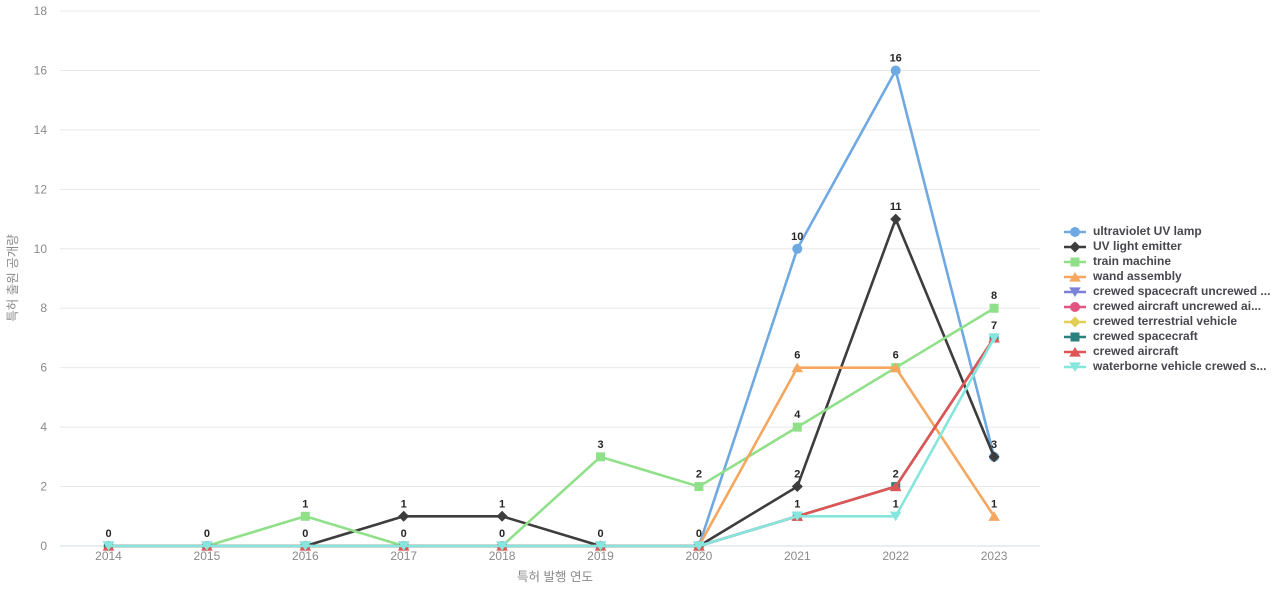 The image size is (1280, 600). I want to click on point-label: 10, so click(797, 237).